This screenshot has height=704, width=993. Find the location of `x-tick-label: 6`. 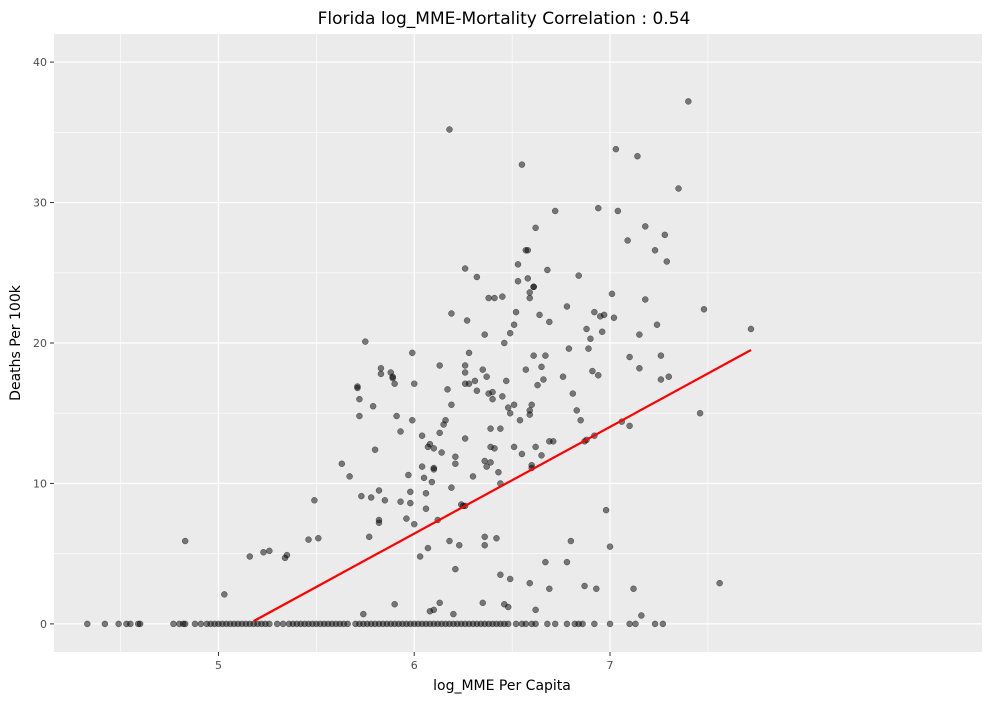

x-tick-label: 6 is located at coordinates (414, 665).